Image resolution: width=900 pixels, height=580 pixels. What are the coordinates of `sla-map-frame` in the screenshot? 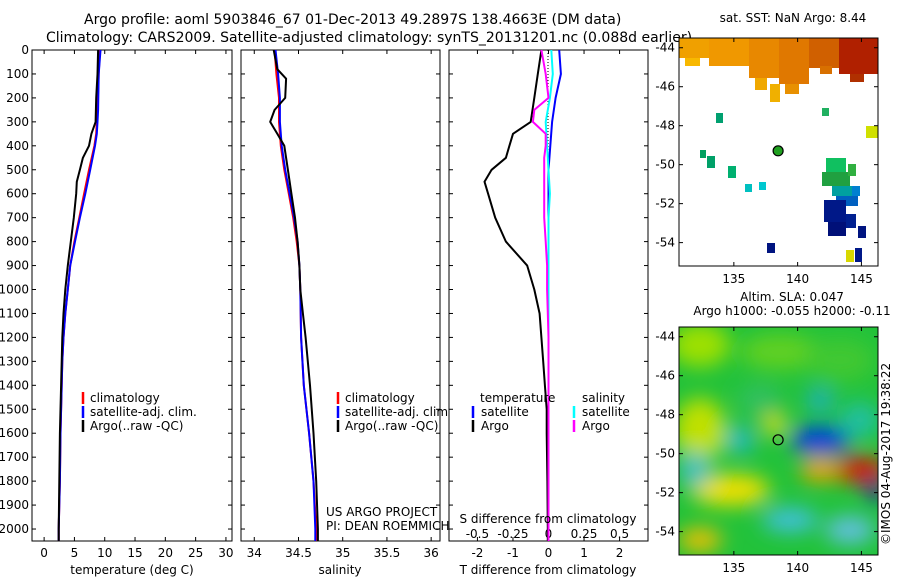 It's located at (778, 441).